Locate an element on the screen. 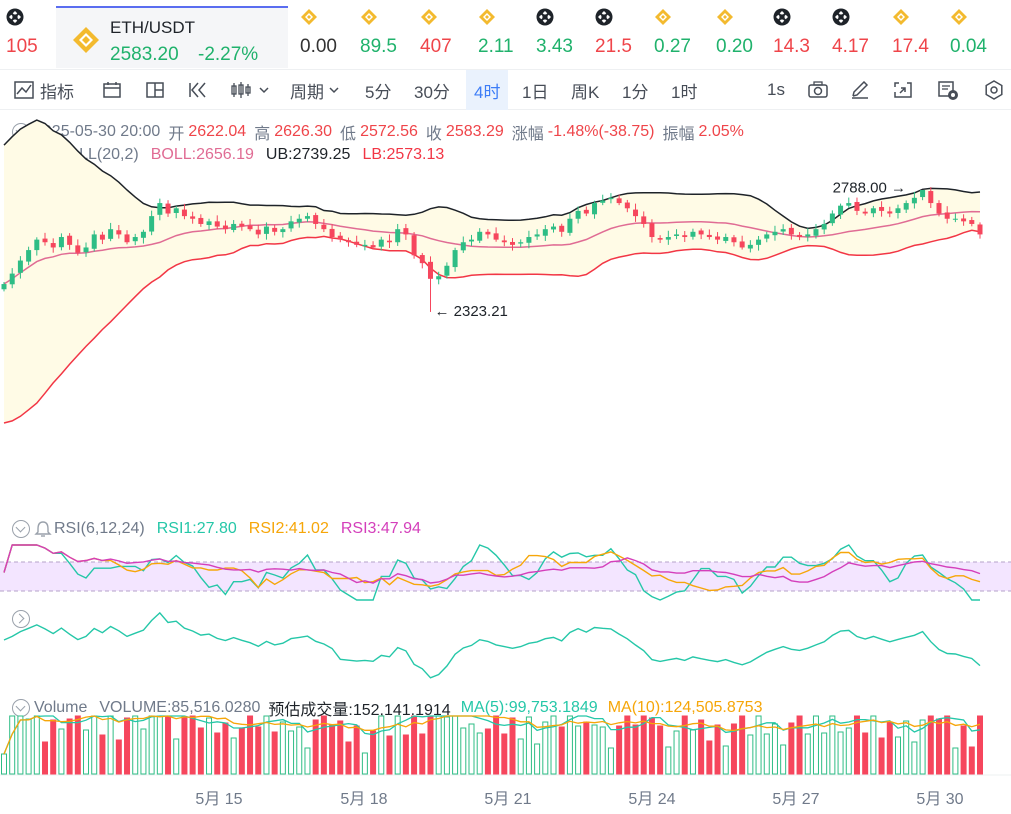  layout-button is located at coordinates (112, 90).